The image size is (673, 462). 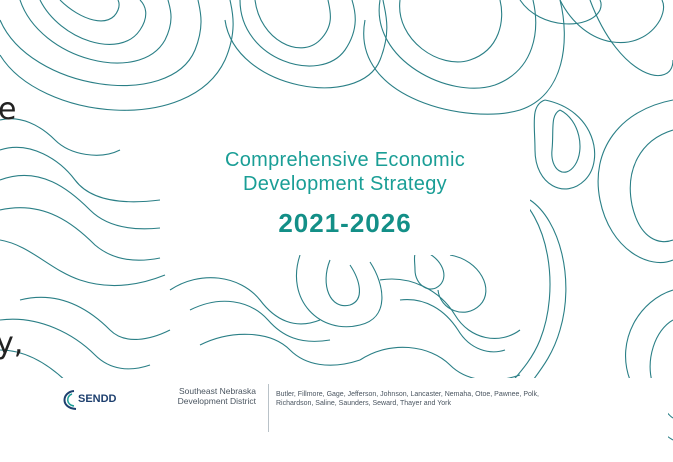 What do you see at coordinates (268, 408) in the screenshot?
I see `footer-divider` at bounding box center [268, 408].